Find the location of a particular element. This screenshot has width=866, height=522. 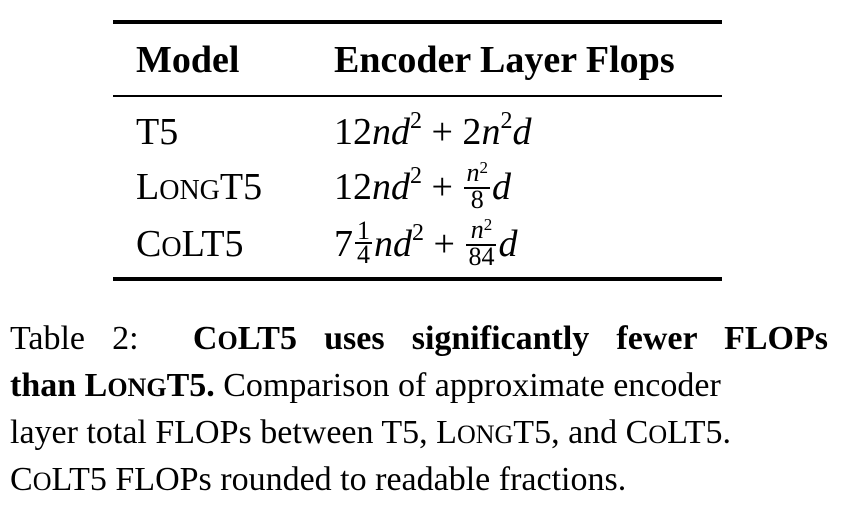

table-top-rule is located at coordinates (417, 22).